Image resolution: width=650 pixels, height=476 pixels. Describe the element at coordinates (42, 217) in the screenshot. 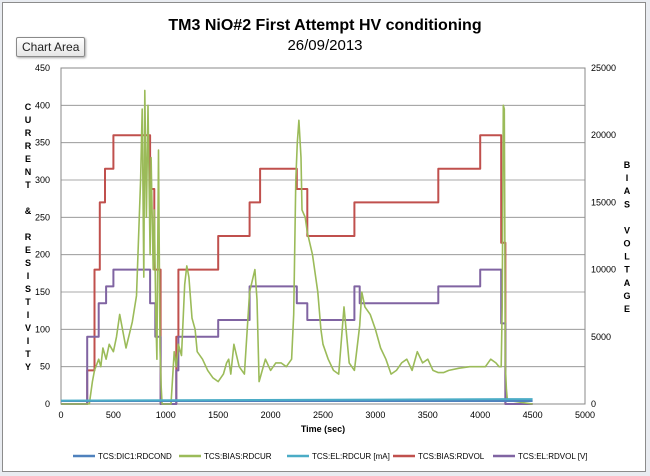

I see `y-tick-label-left: 250` at that location.